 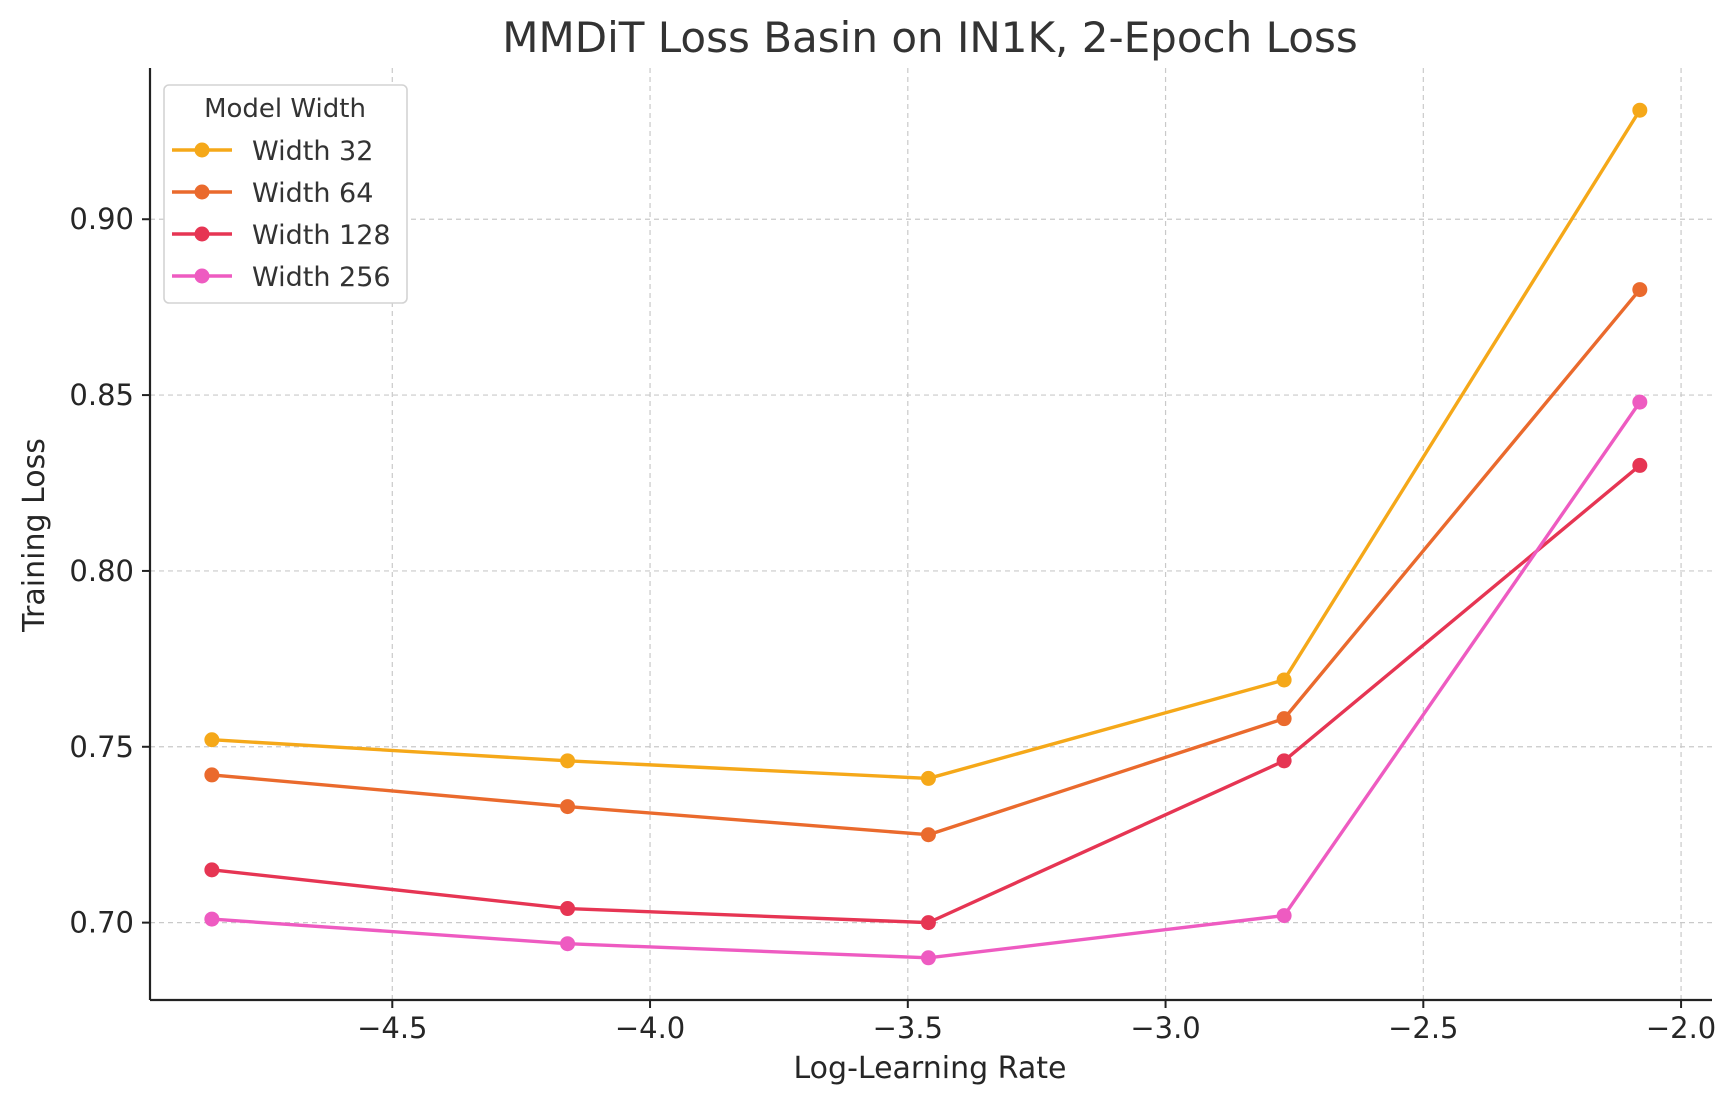 What do you see at coordinates (929, 37) in the screenshot?
I see `chart-title: MMDiT Loss Basin on IN1K, 2-Epoch Loss` at bounding box center [929, 37].